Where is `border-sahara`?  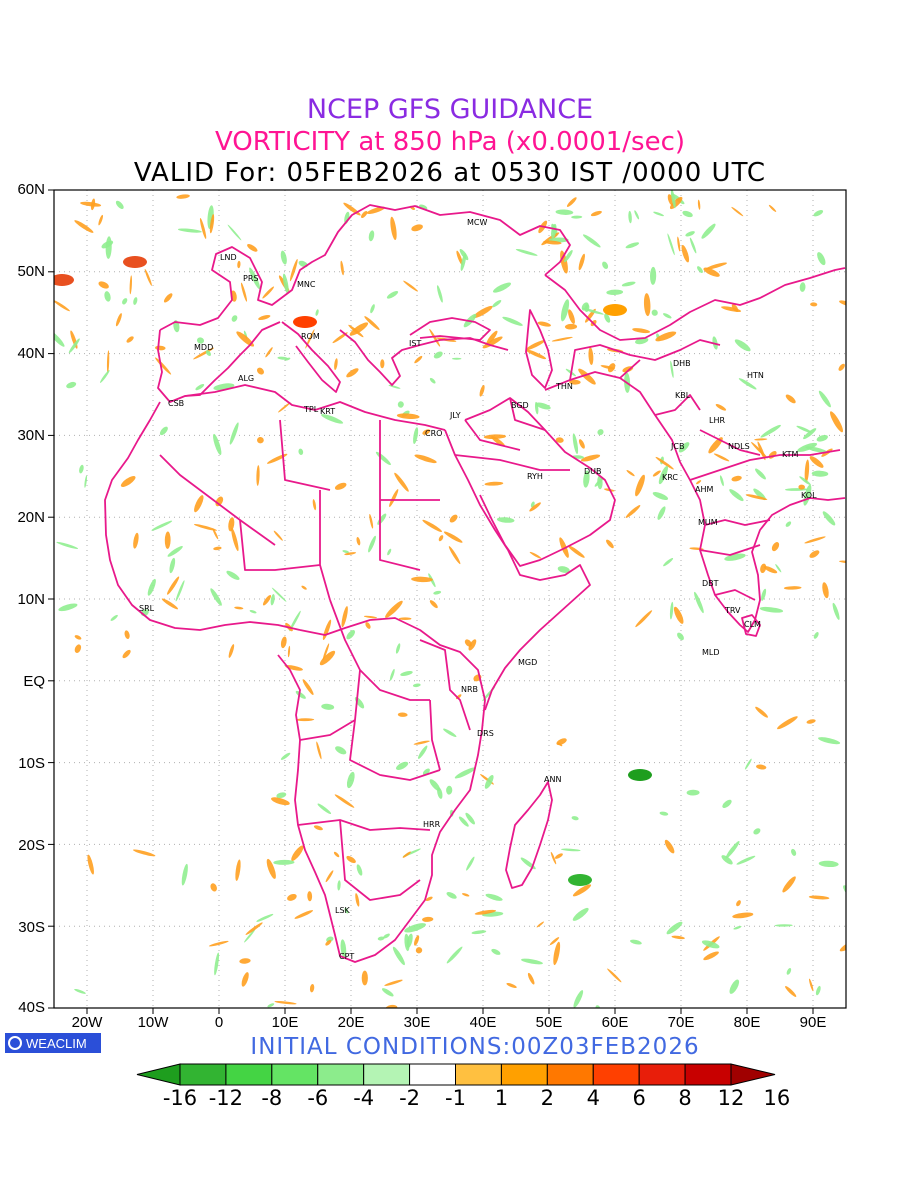 border-sahara is located at coordinates (299, 510).